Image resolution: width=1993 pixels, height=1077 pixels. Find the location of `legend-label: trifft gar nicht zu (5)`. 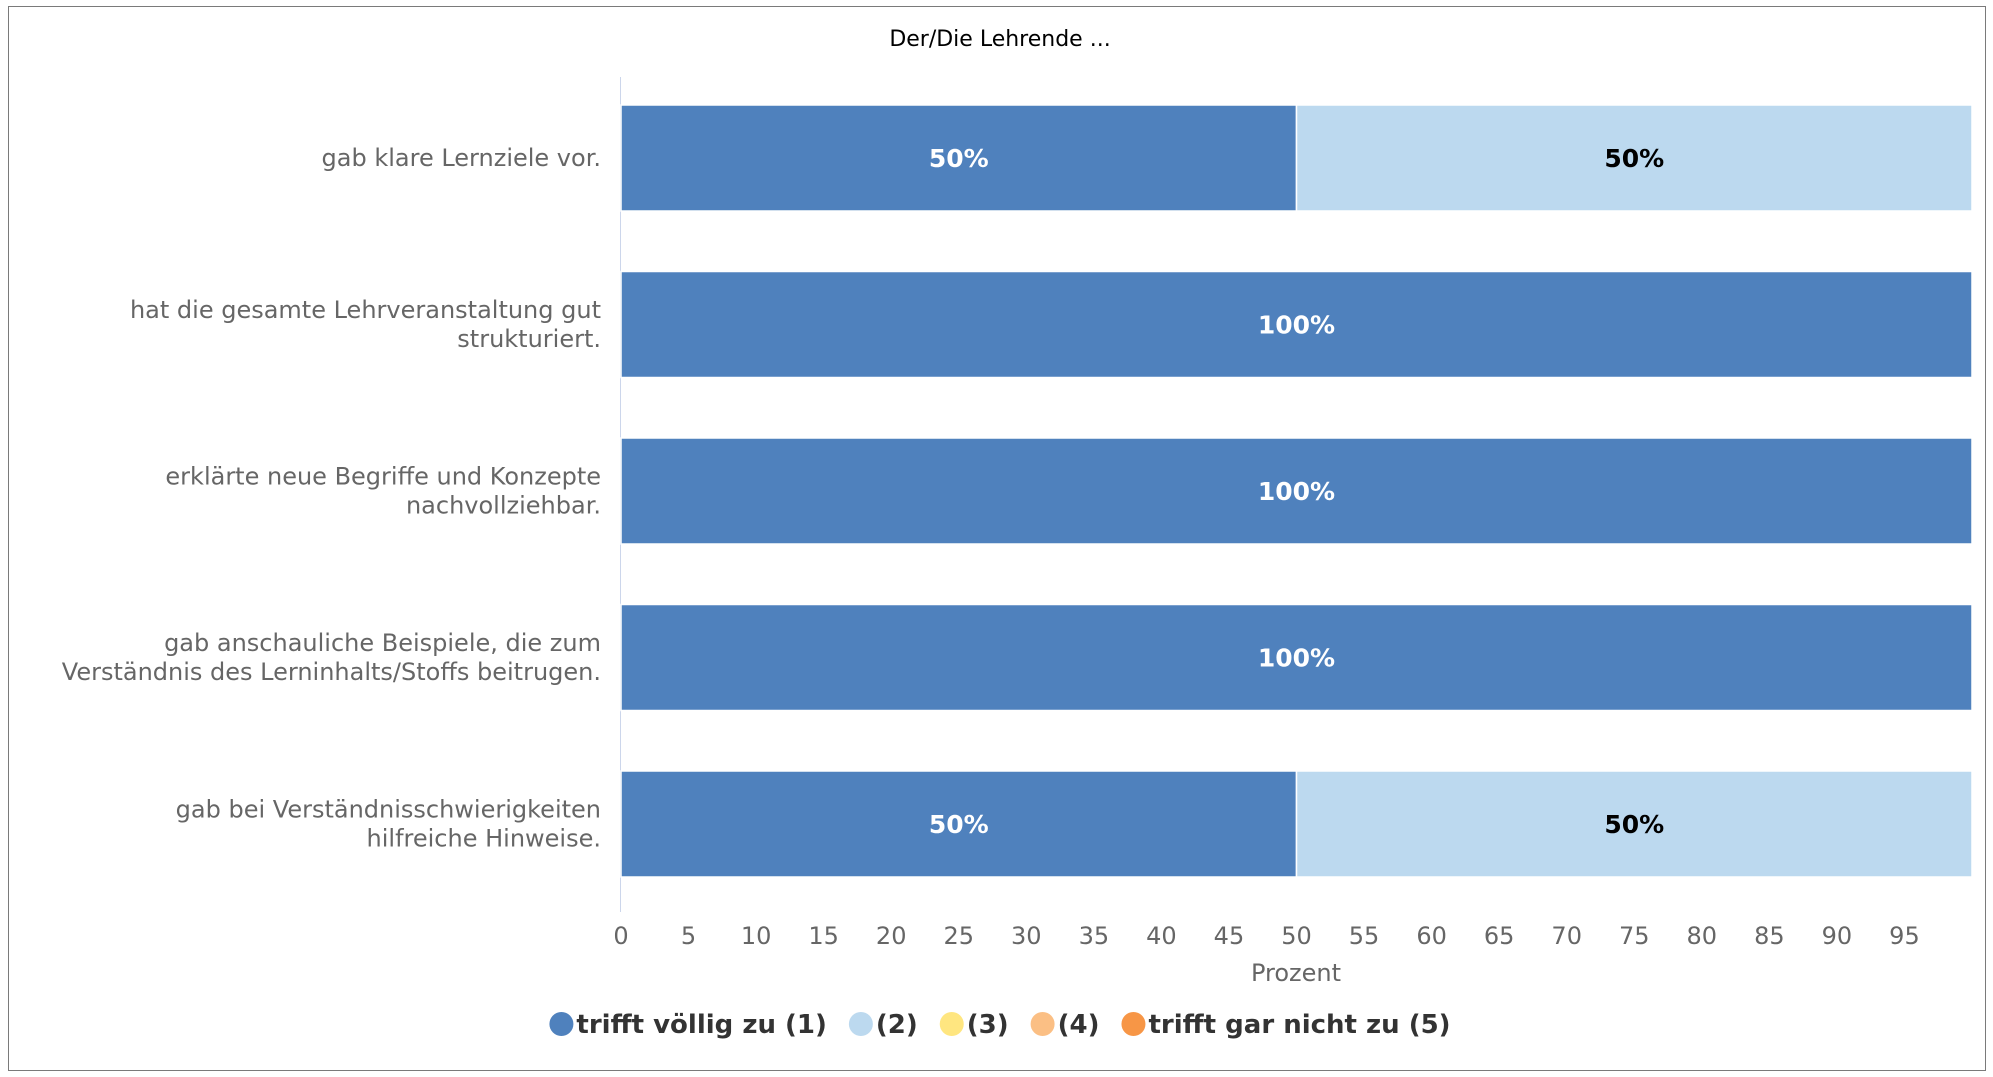

legend-label: trifft gar nicht zu (5) is located at coordinates (1299, 1025).